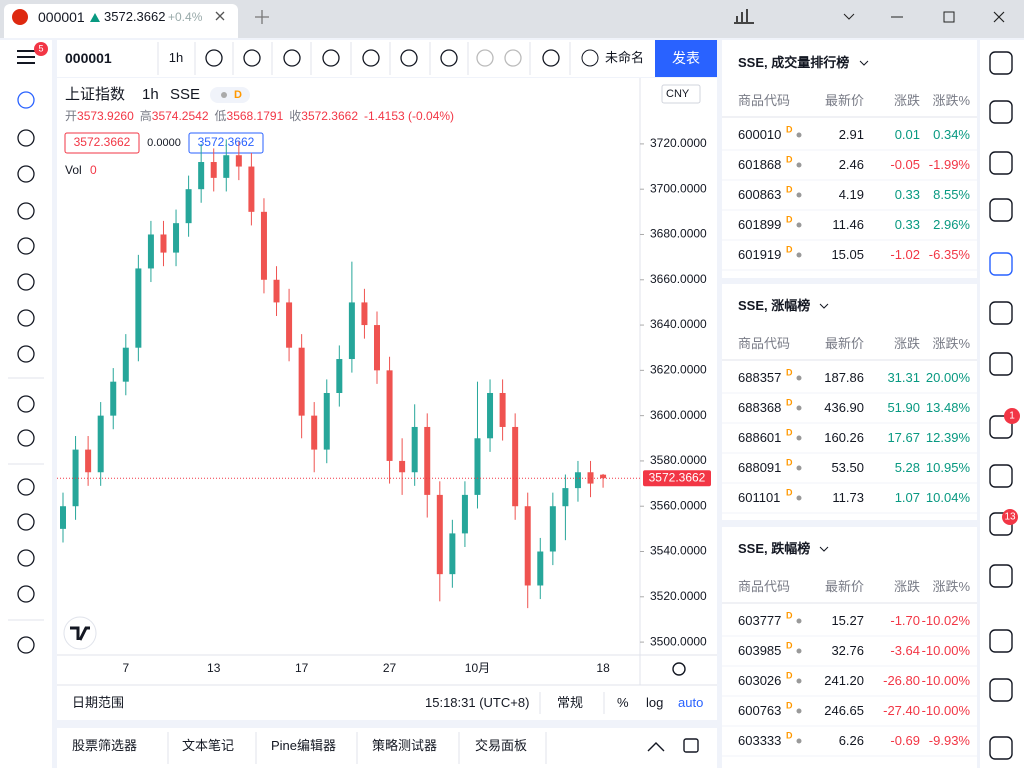  I want to click on watchlist-title: SSE, 跌幅榜, so click(774, 548).